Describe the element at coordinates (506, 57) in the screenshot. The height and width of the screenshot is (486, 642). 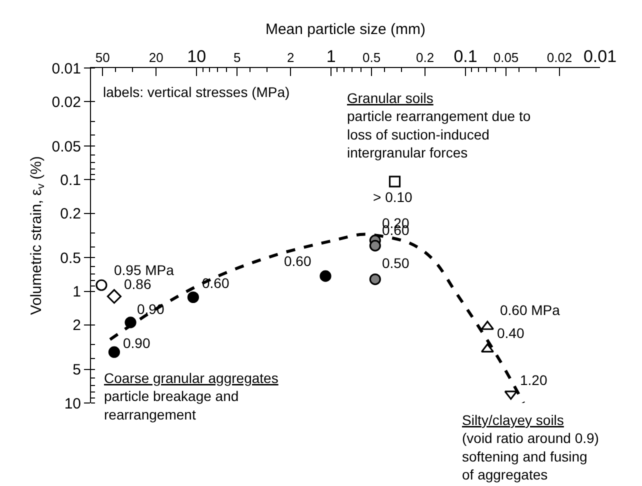
I see `x-tick-label: 0.05` at that location.